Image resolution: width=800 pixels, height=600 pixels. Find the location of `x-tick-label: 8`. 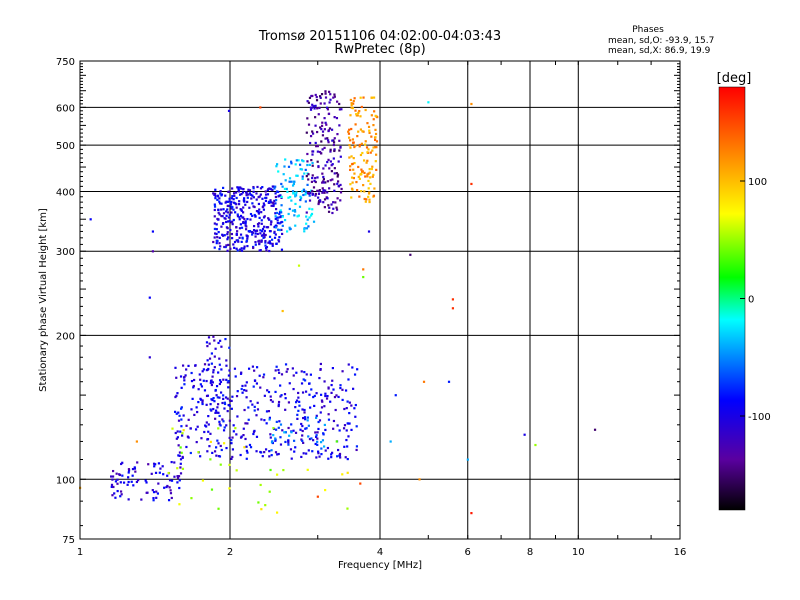

x-tick-label: 8 is located at coordinates (530, 552).